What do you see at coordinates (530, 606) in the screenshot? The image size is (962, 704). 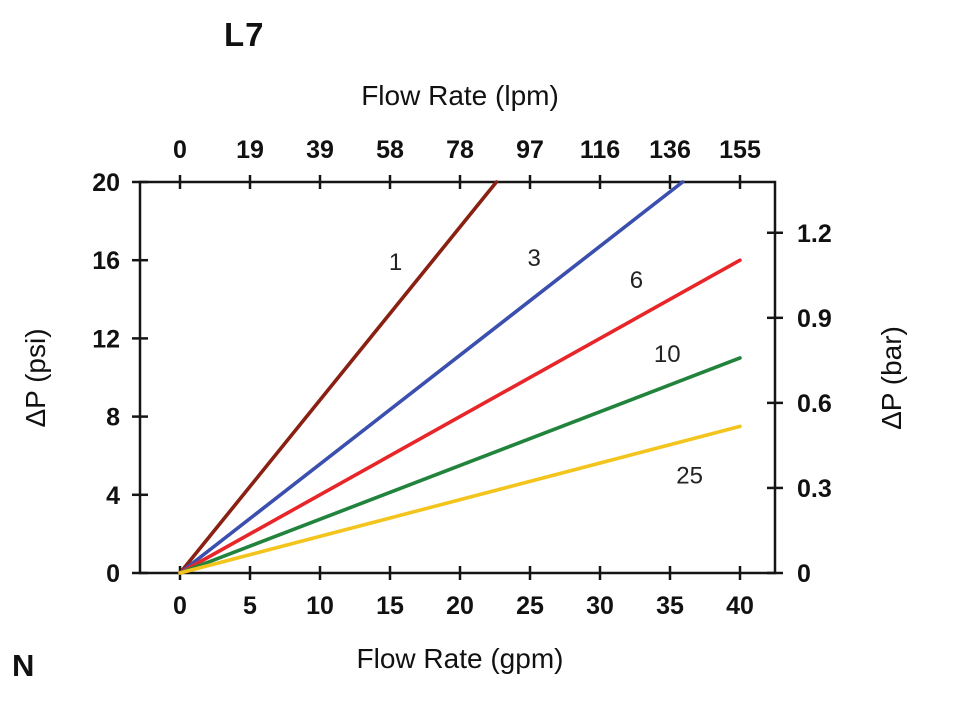 I see `bottom-axis-tick-label: 25` at bounding box center [530, 606].